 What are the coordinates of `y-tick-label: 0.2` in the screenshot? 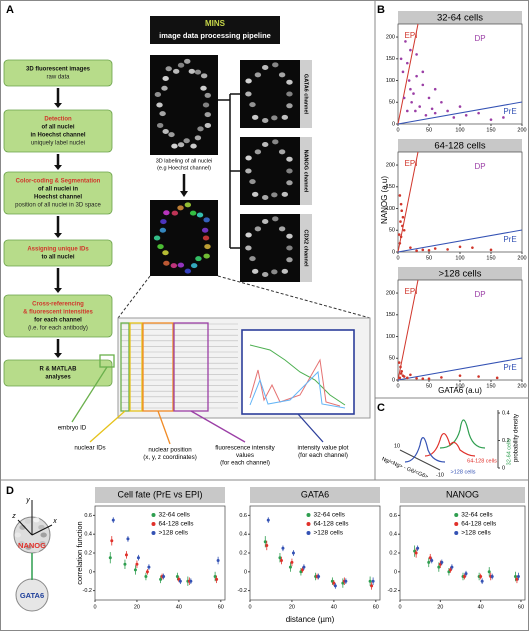 It's located at (88, 553).